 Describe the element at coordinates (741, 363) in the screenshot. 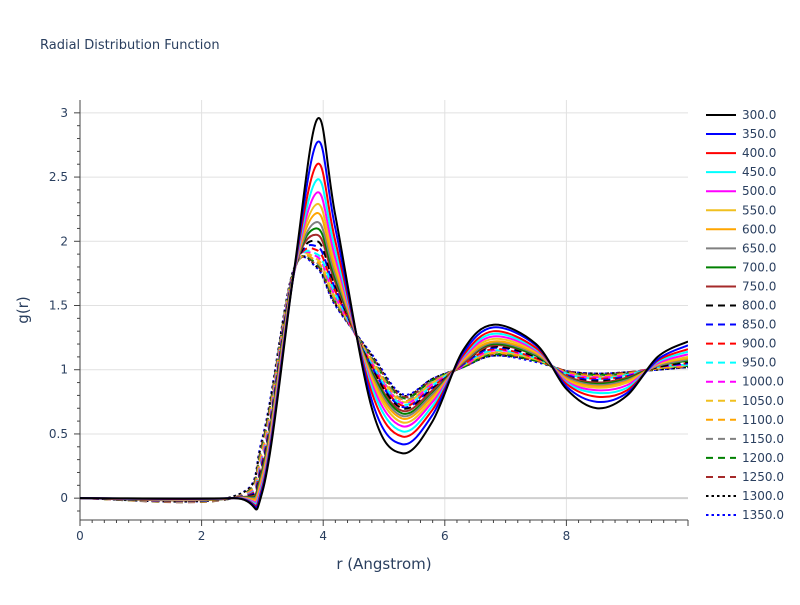

I see `legend-item: 950.0` at that location.